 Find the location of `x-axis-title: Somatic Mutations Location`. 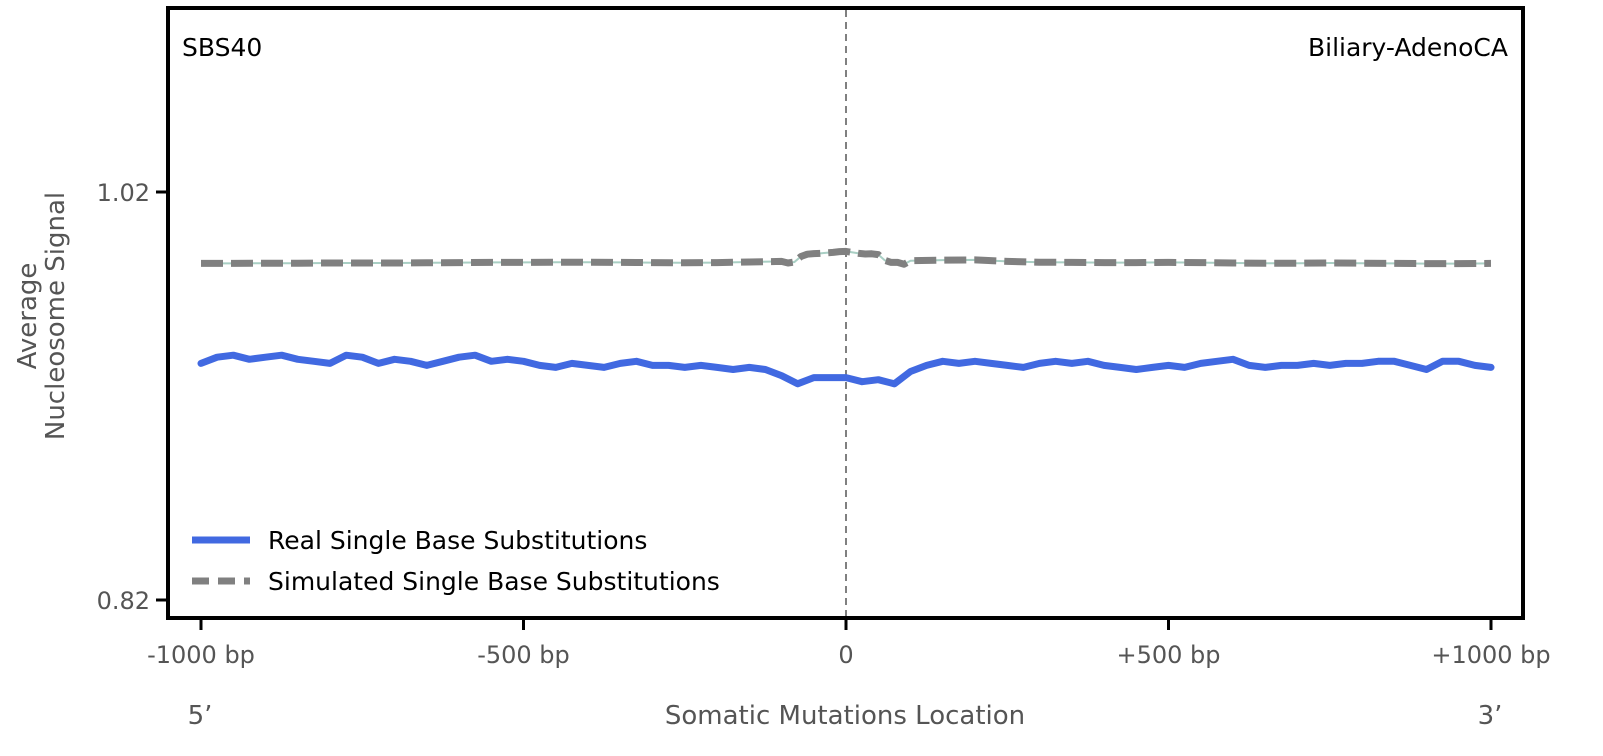

x-axis-title: Somatic Mutations Location is located at coordinates (845, 716).